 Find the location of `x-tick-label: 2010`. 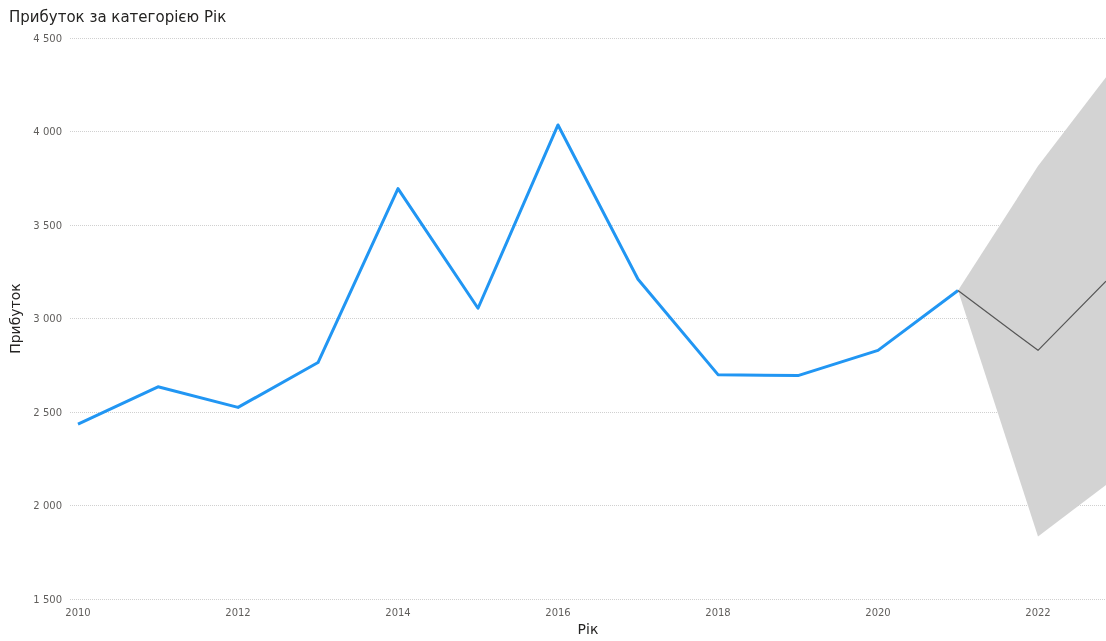

x-tick-label: 2010 is located at coordinates (78, 612).